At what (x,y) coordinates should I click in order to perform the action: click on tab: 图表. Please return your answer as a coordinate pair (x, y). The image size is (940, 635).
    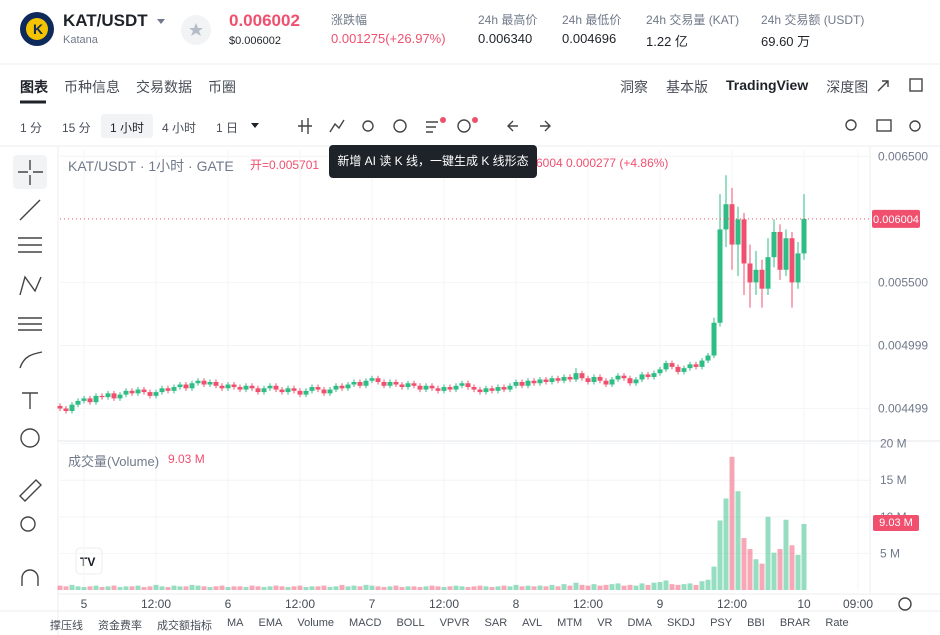
    Looking at the image, I should click on (34, 87).